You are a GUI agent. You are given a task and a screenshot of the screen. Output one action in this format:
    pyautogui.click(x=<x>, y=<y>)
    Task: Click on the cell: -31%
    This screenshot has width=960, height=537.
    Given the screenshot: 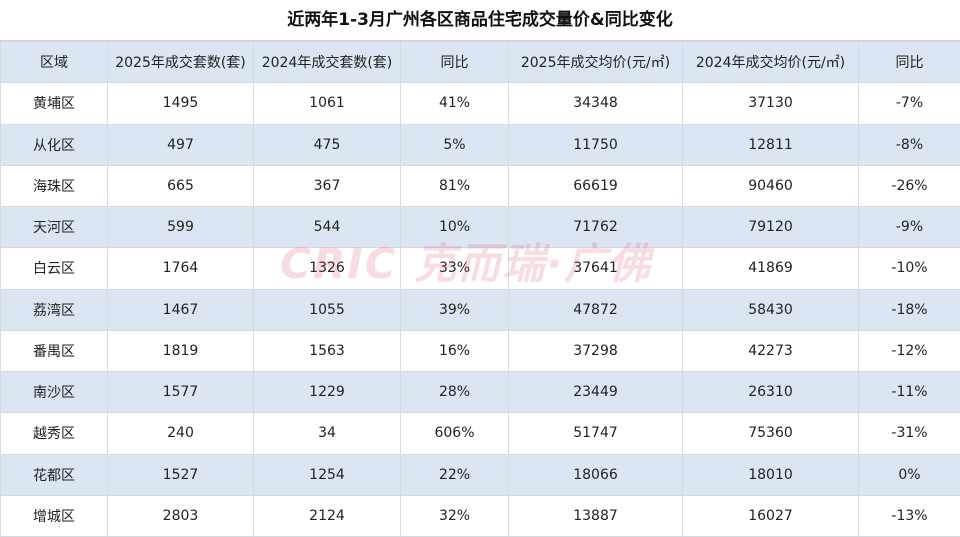 What is the action you would take?
    pyautogui.click(x=909, y=433)
    